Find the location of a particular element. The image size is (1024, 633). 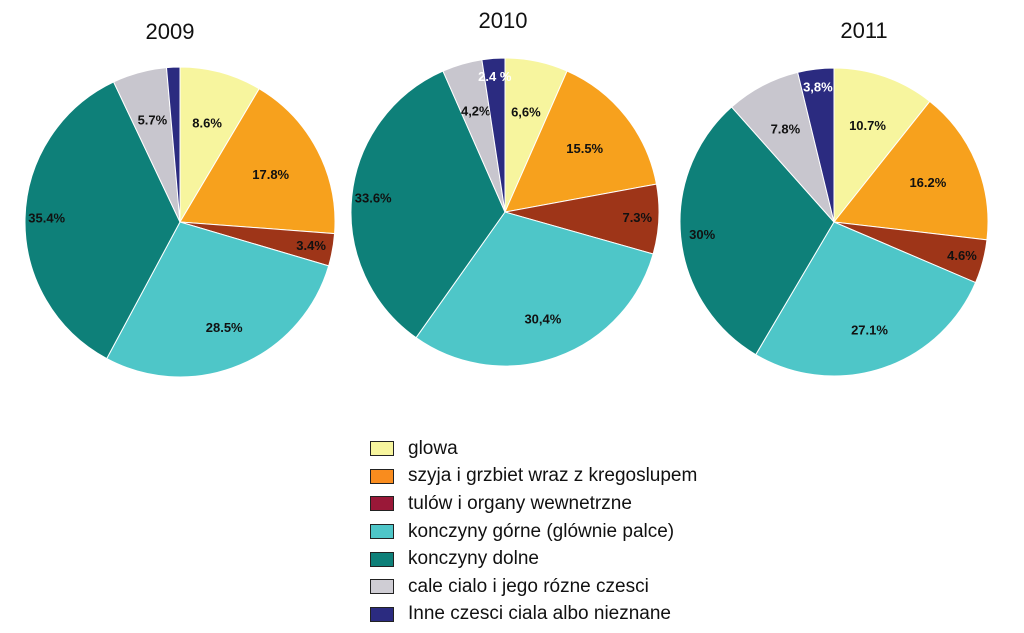

legend-item: szyja i grzbiet wraz z kregoslupem is located at coordinates (580, 477).